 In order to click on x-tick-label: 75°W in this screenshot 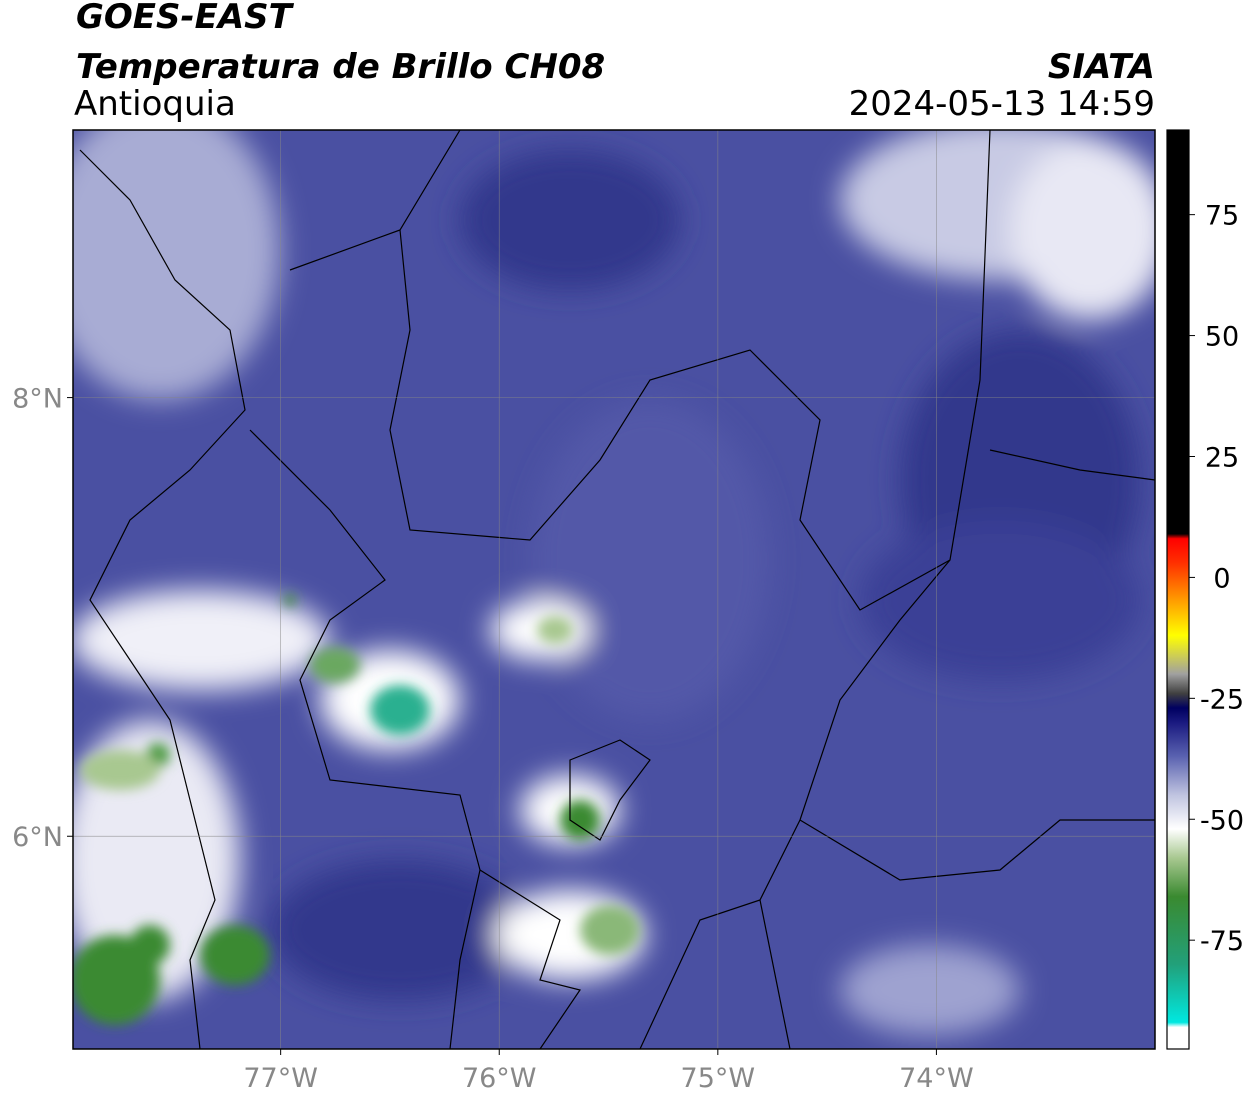, I will do `click(718, 1078)`.